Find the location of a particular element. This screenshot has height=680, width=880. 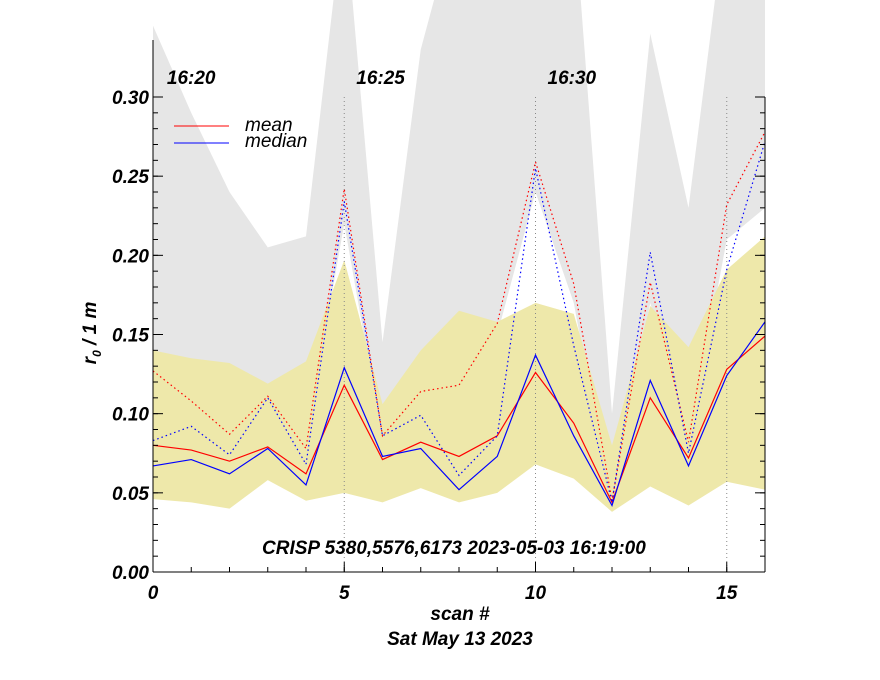

chart-annotation: CRISP 5380,5576,6173 2023-05-03 16:19:00 is located at coordinates (454, 548).